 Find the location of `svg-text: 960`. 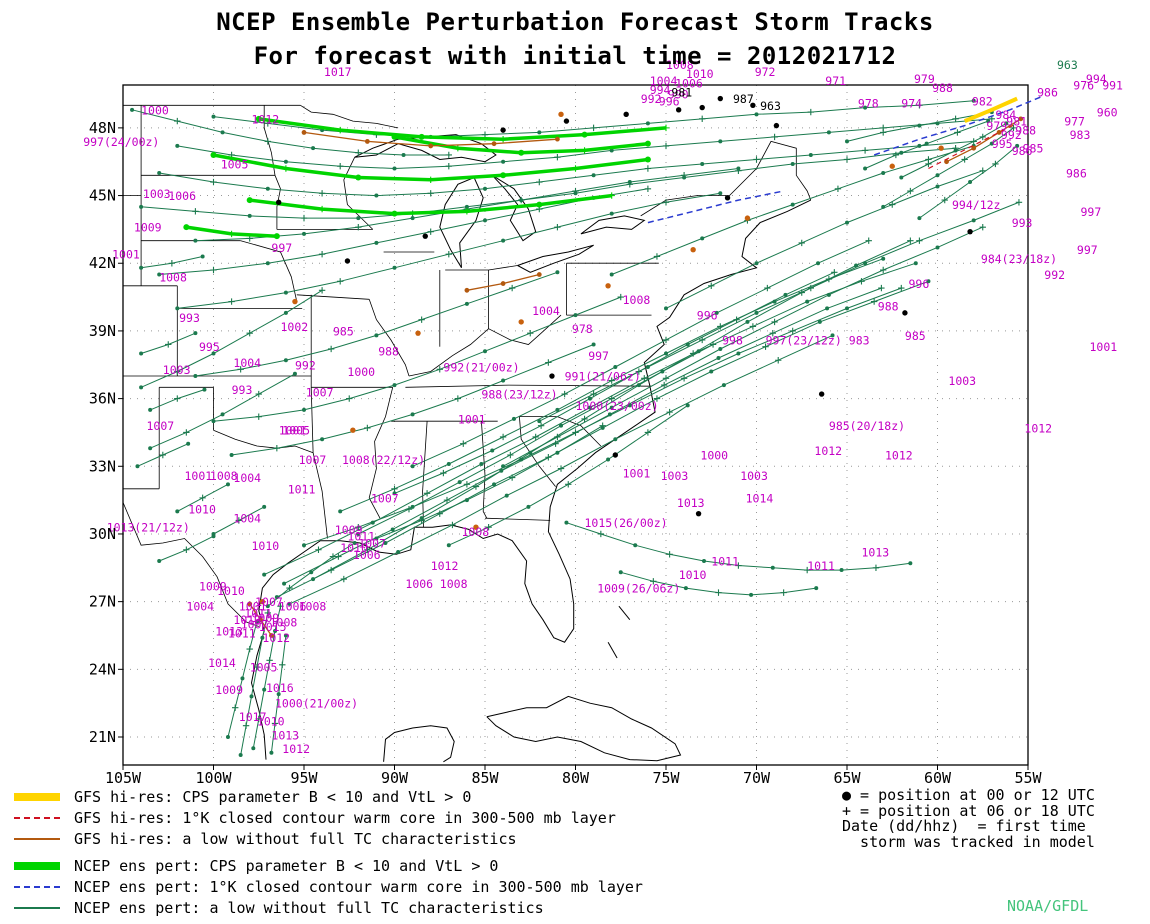

svg-text: 960 is located at coordinates (1107, 113).